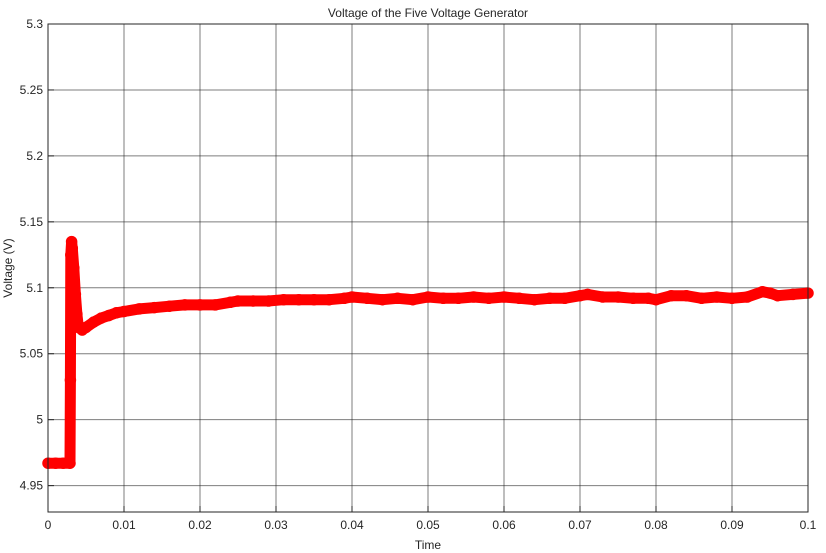  Describe the element at coordinates (504, 525) in the screenshot. I see `x-tick-label: 0.06` at that location.